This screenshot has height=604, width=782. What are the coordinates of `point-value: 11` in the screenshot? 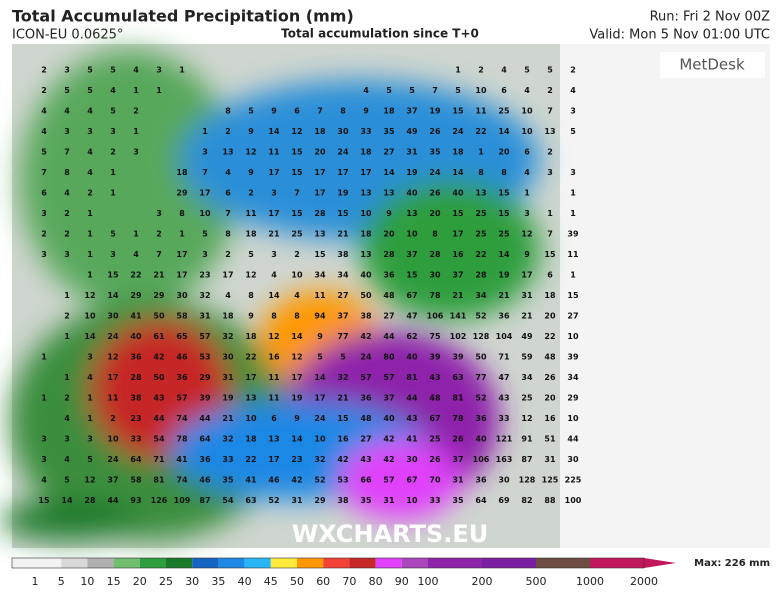 It's located at (573, 254).